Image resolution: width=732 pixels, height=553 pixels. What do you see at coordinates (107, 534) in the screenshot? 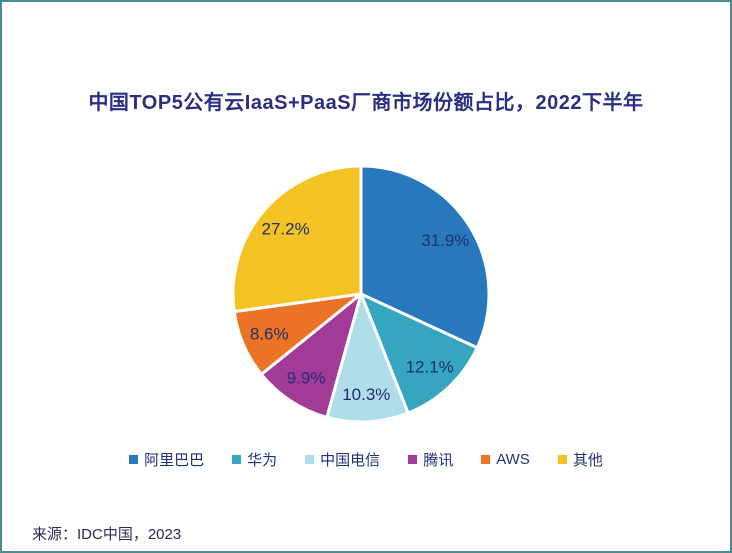
I see `source-text: 来源：IDC中国，2023` at bounding box center [107, 534].